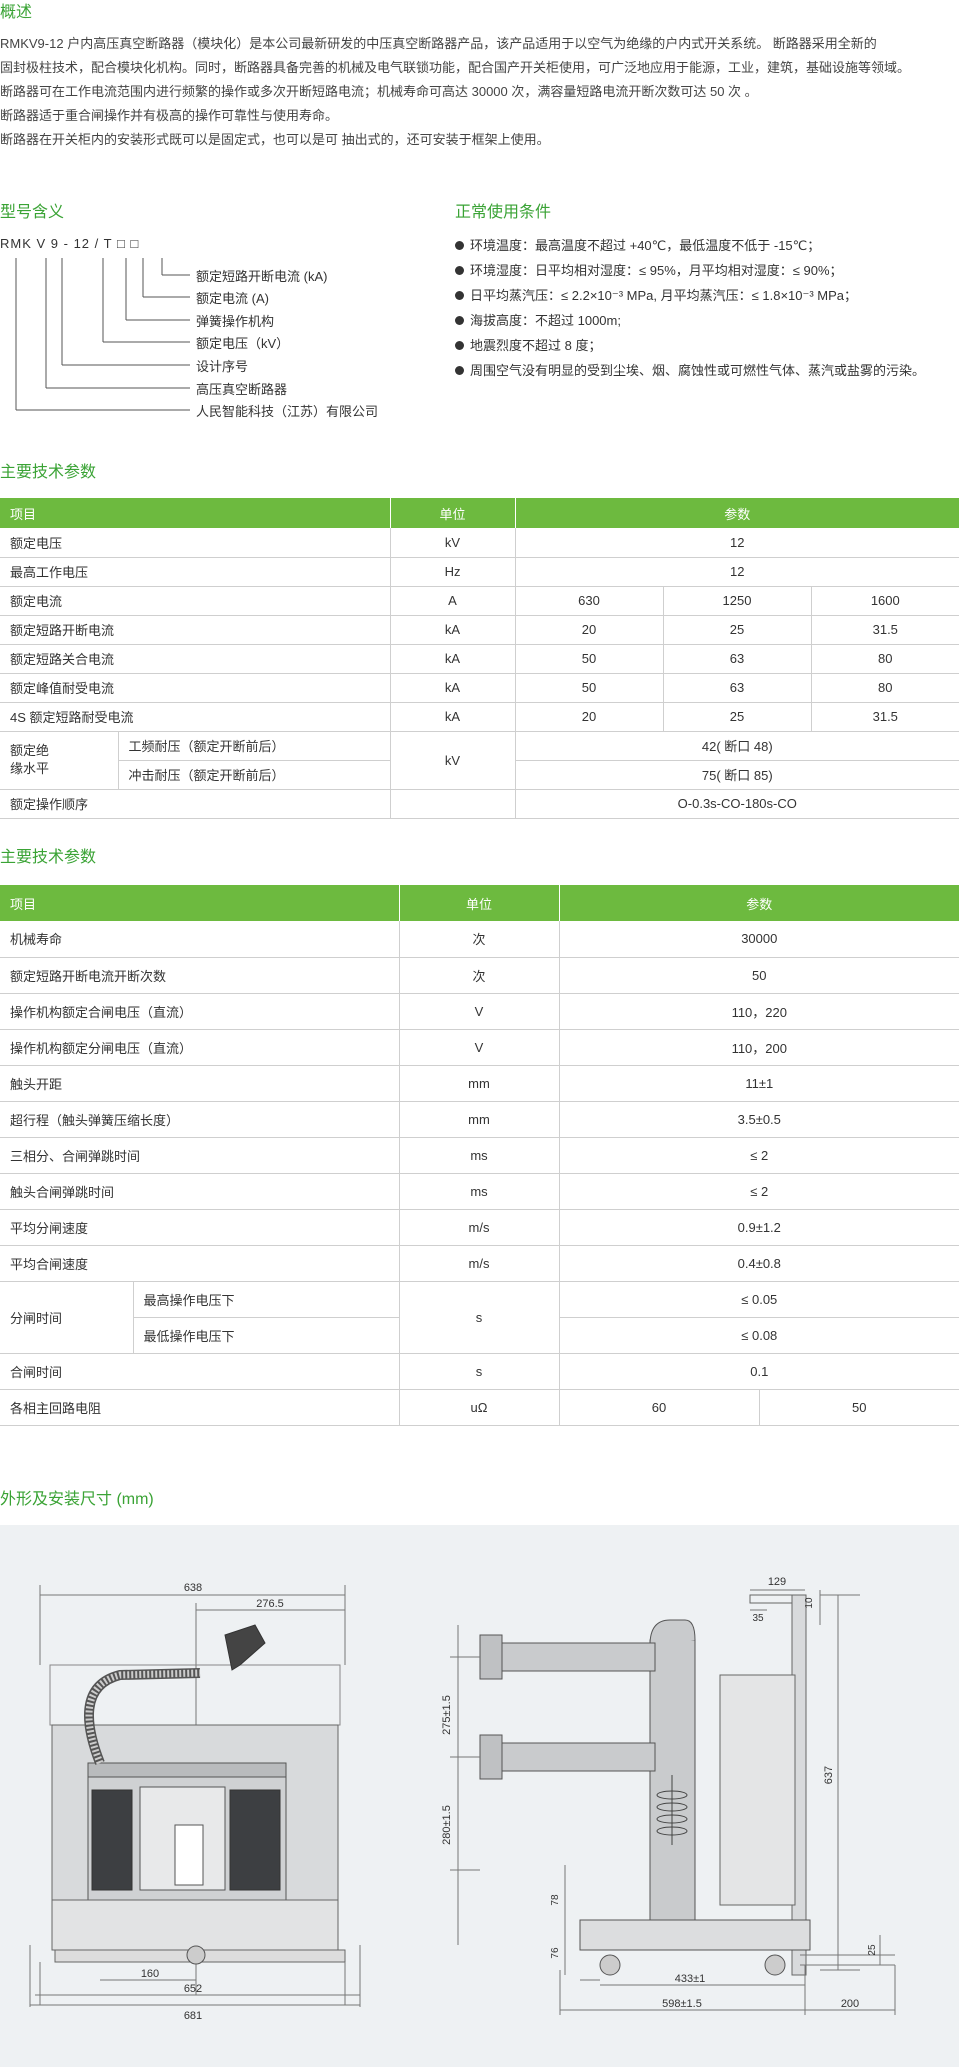 Image resolution: width=959 pixels, height=2067 pixels. Describe the element at coordinates (707, 370) in the screenshot. I see `condition-item: 周围空气没有明显的受到尘埃、烟、腐蚀性或可燃性气体、蒸汽或盐雾的污染。` at that location.